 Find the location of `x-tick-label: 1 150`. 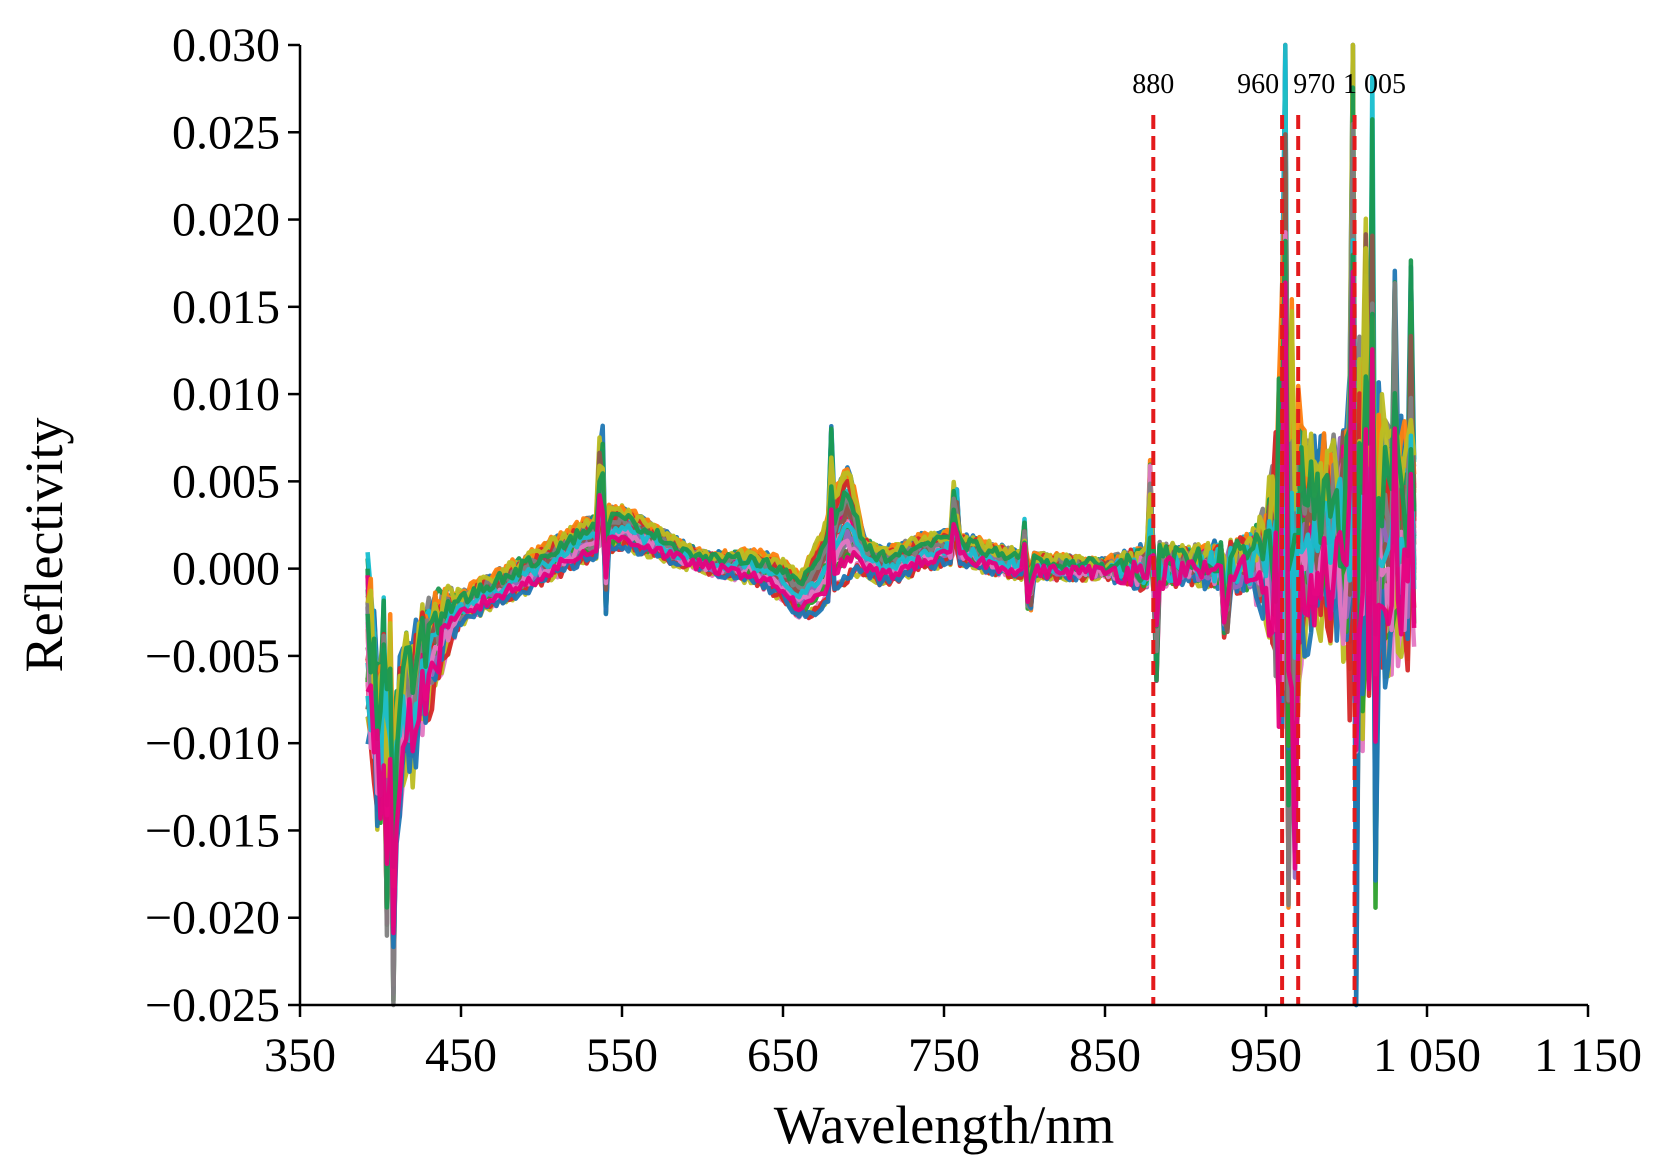

x-tick-label: 1 150 is located at coordinates (1588, 1055).